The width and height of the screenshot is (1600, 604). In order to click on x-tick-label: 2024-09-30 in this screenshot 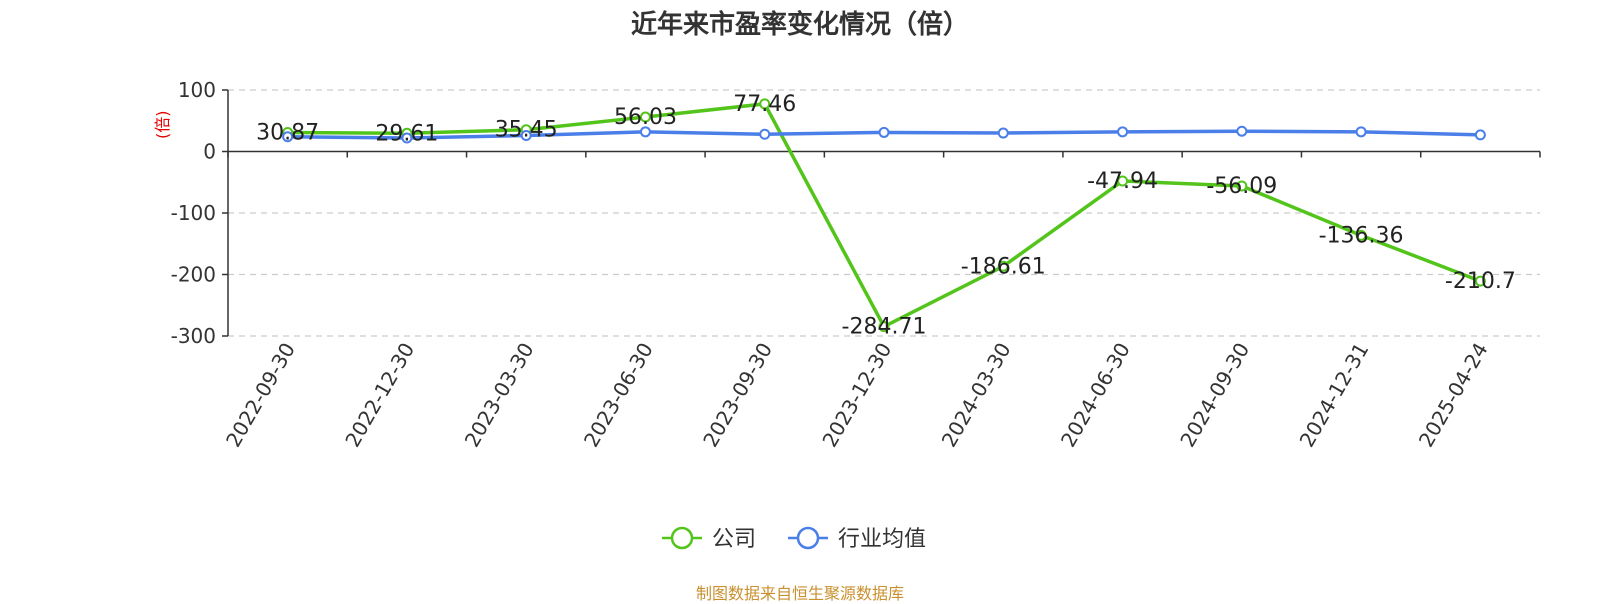, I will do `click(1214, 395)`.